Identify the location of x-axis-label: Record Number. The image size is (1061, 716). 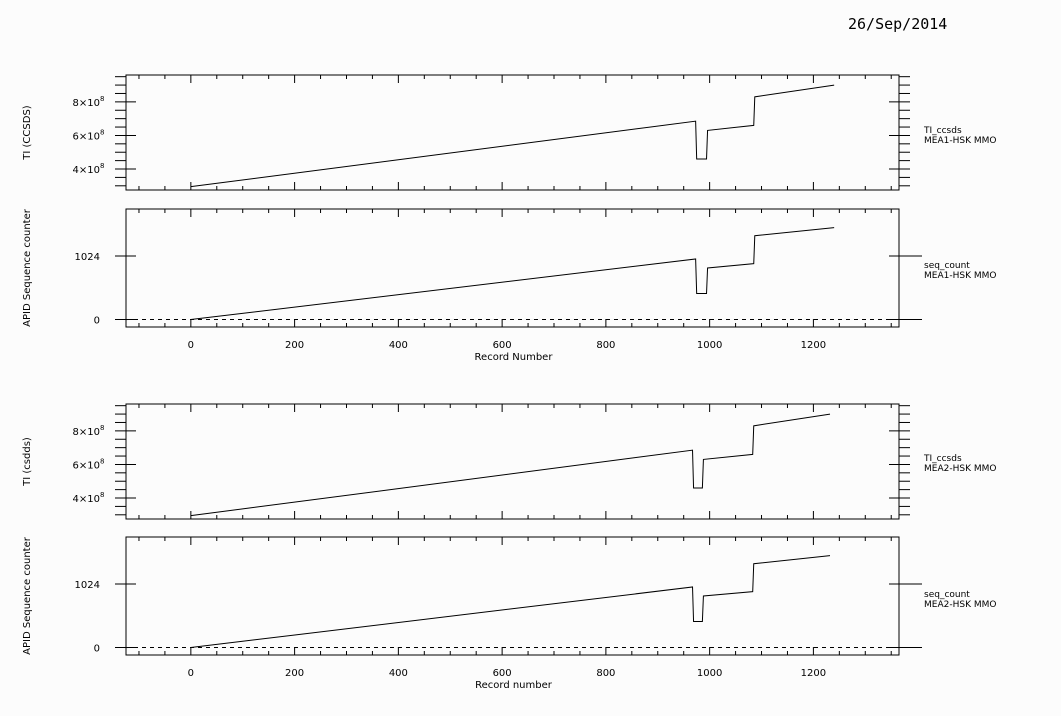
(514, 357).